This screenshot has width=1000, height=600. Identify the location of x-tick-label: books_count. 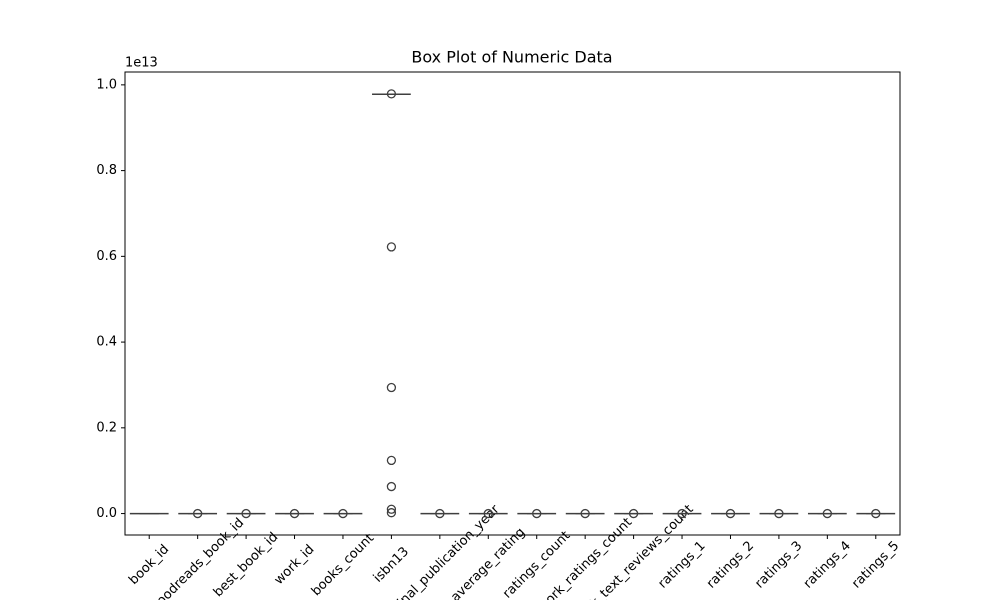
(343, 565).